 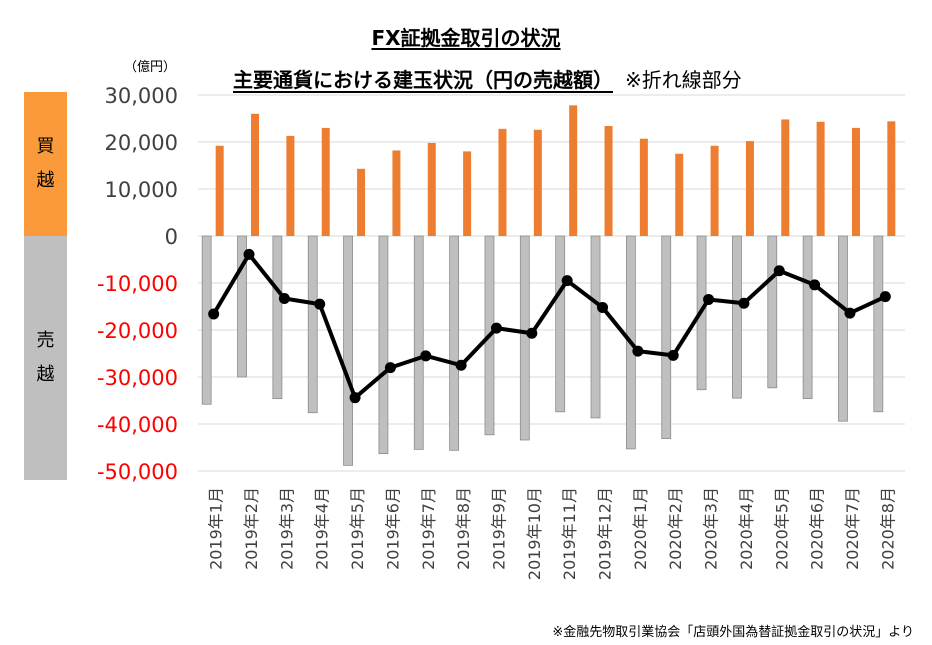 What do you see at coordinates (216, 528) in the screenshot?
I see `x-tick-label: 2019年1月` at bounding box center [216, 528].